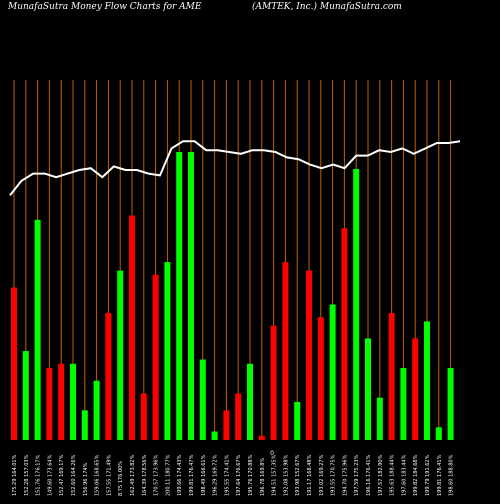 This screenshot has height=504, width=500. I want to click on chart-title: MunafaSutra Money Flow Charts for AME, so click(105, 7).